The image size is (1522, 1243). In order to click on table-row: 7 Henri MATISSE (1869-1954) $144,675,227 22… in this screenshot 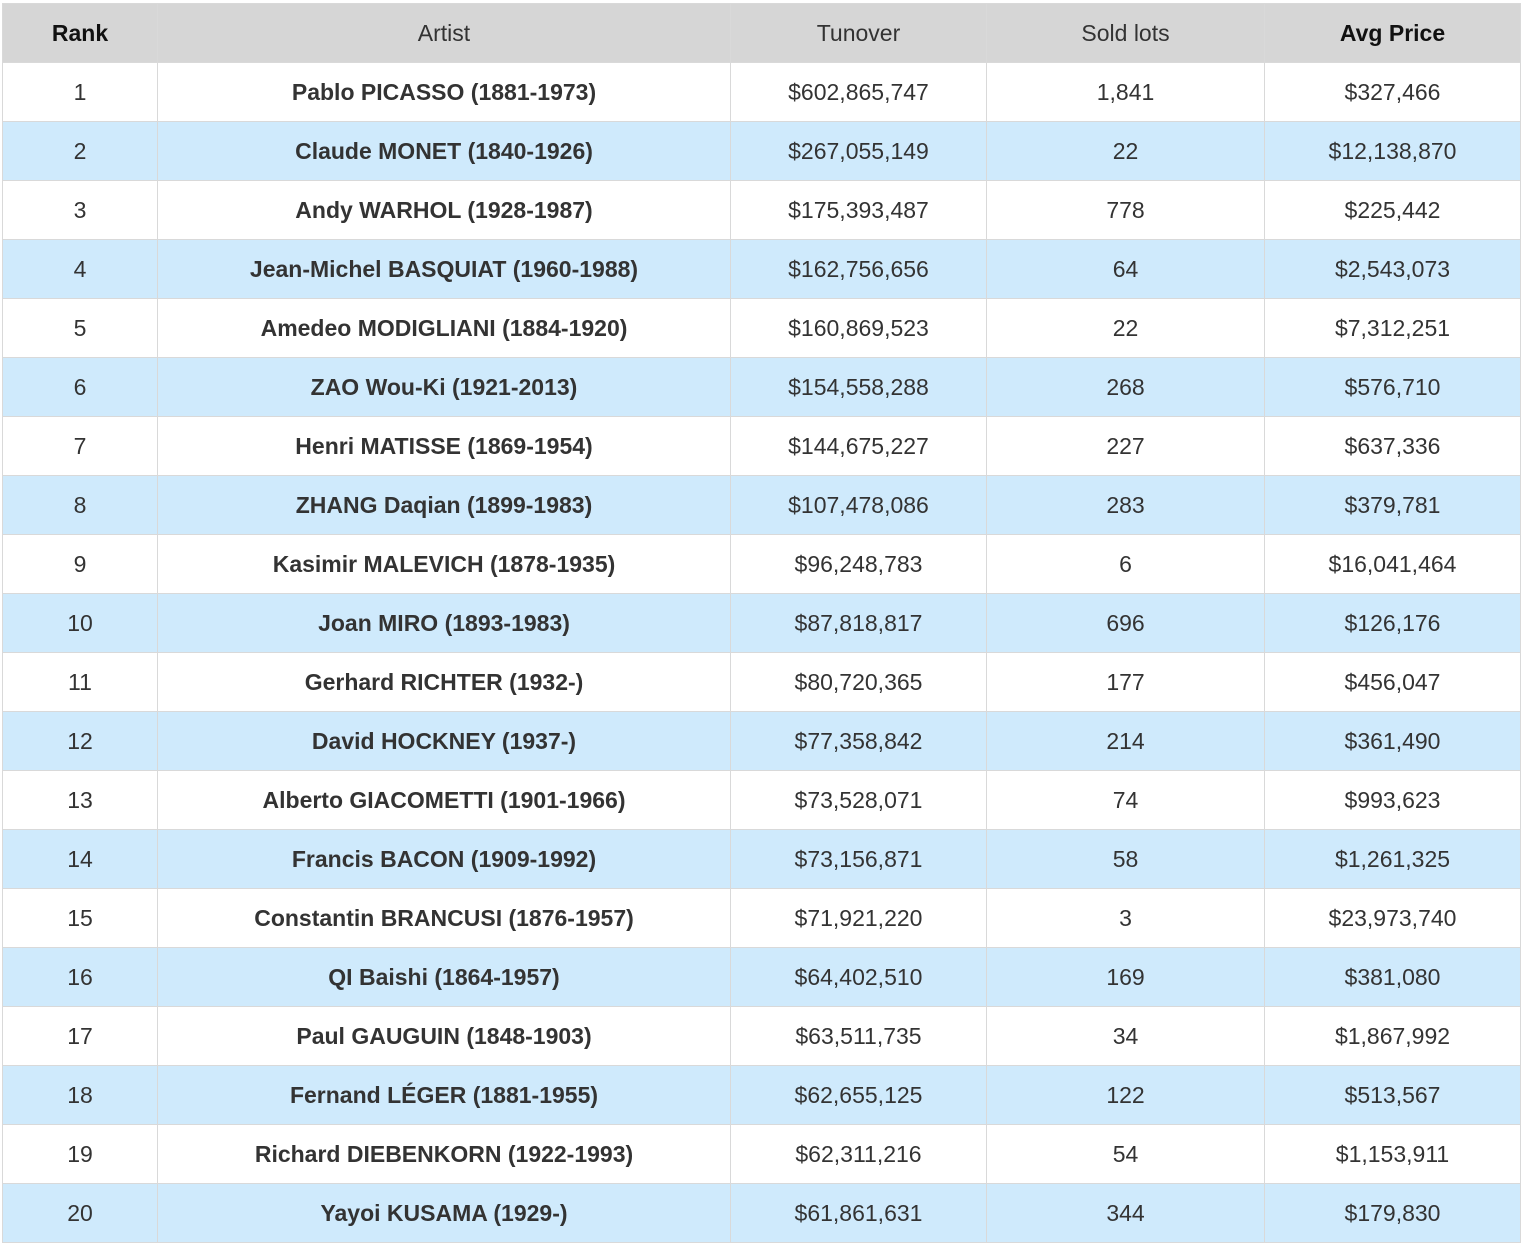, I will do `click(761, 446)`.